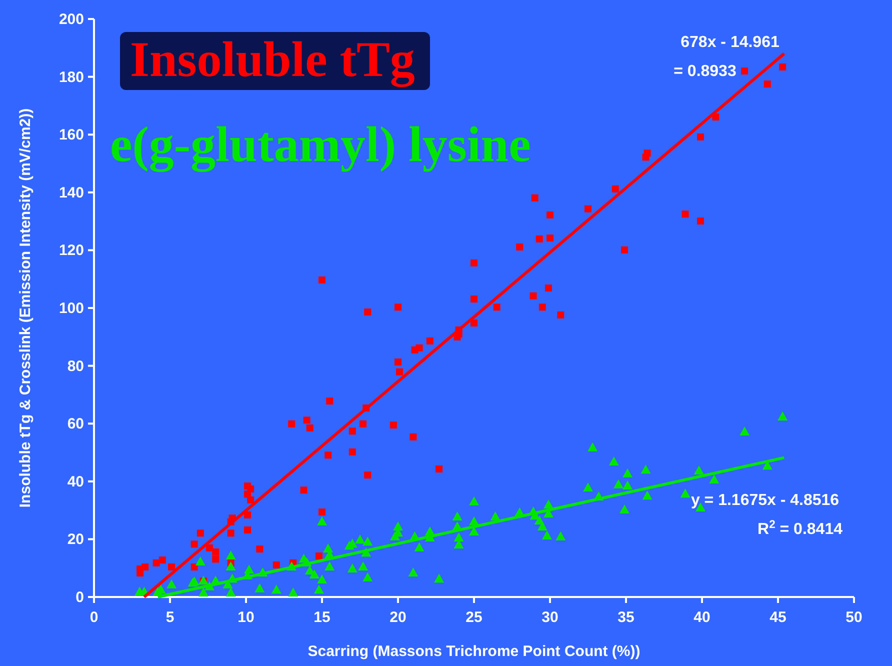 The height and width of the screenshot is (666, 892). What do you see at coordinates (474, 651) in the screenshot?
I see `x-axis-title: Scarring (Massons Trichrome Point Count (%))` at bounding box center [474, 651].